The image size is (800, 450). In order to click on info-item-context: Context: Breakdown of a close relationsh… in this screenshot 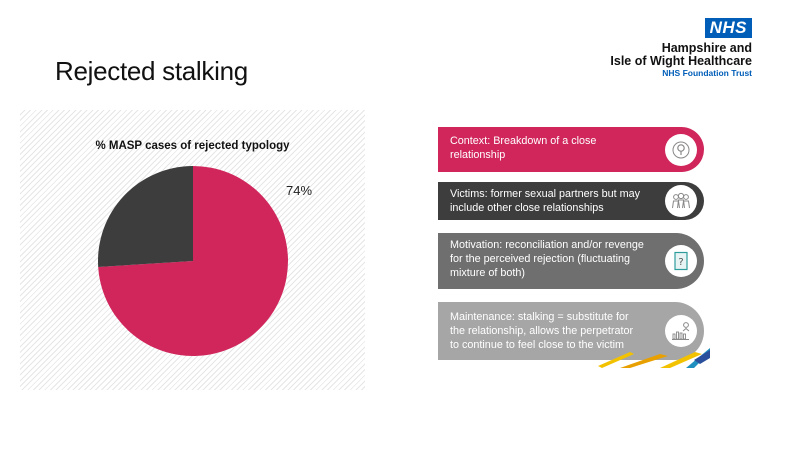, I will do `click(571, 149)`.